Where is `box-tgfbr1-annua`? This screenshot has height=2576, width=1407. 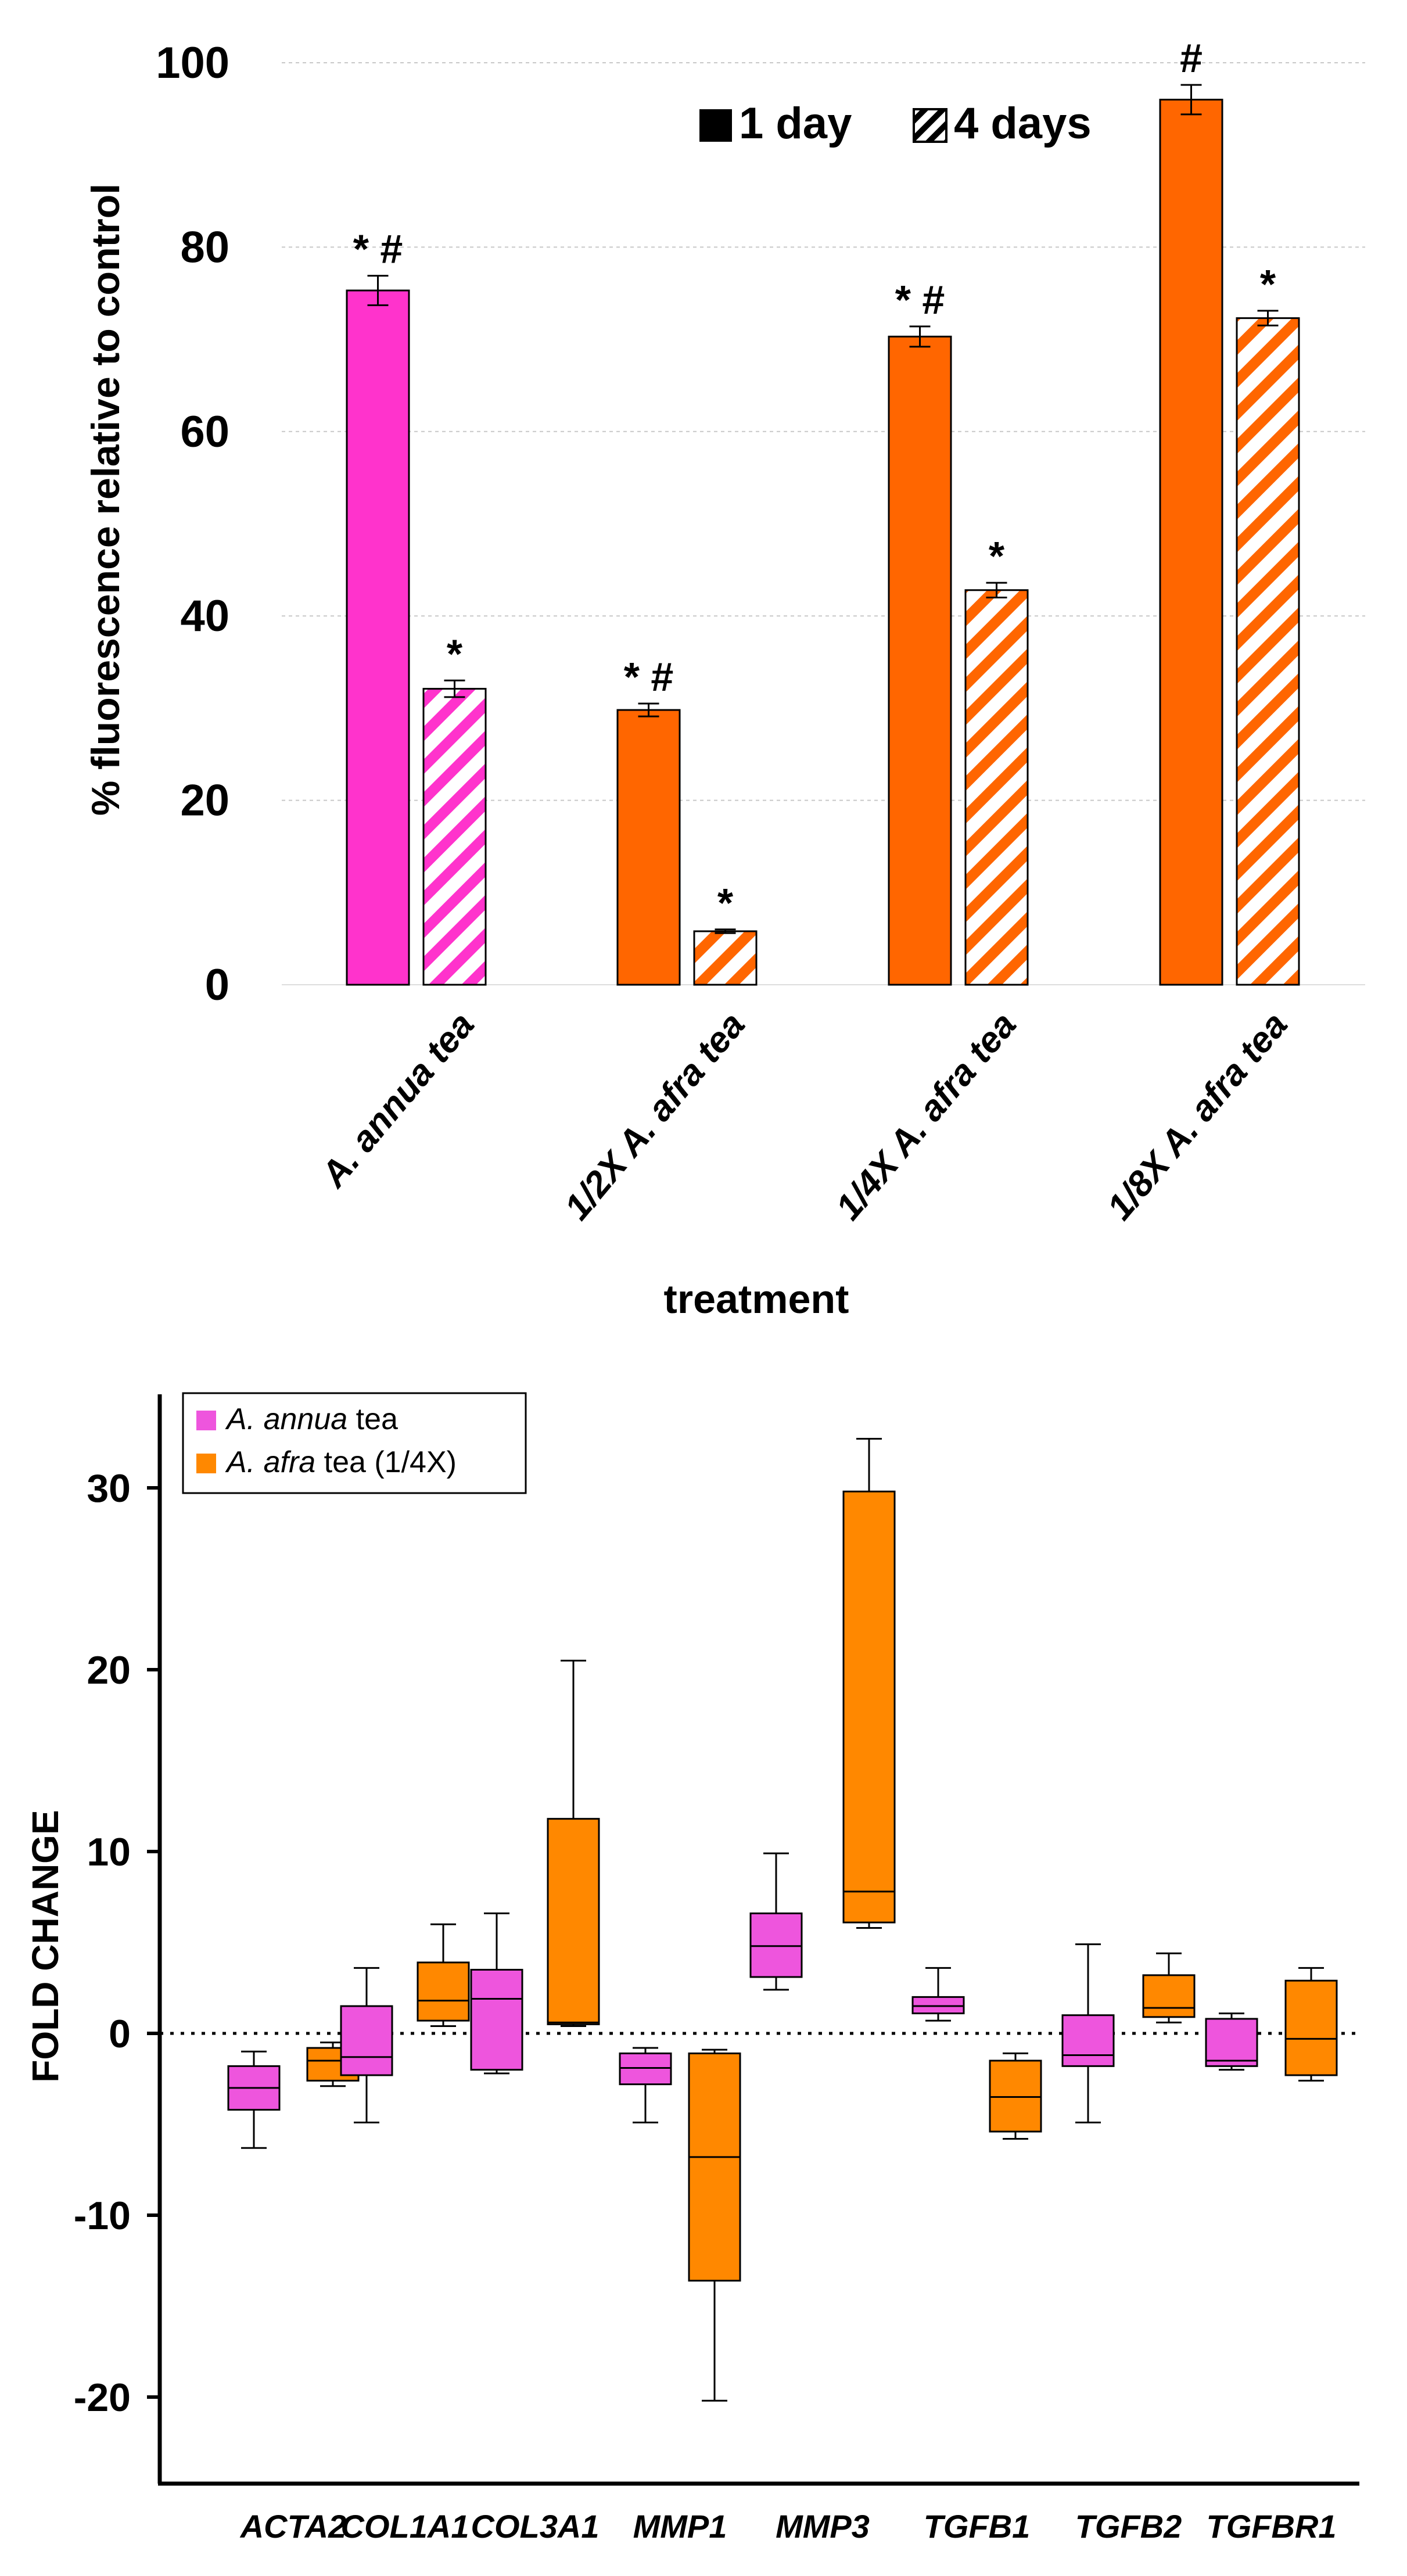 box-tgfbr1-annua is located at coordinates (1231, 2041).